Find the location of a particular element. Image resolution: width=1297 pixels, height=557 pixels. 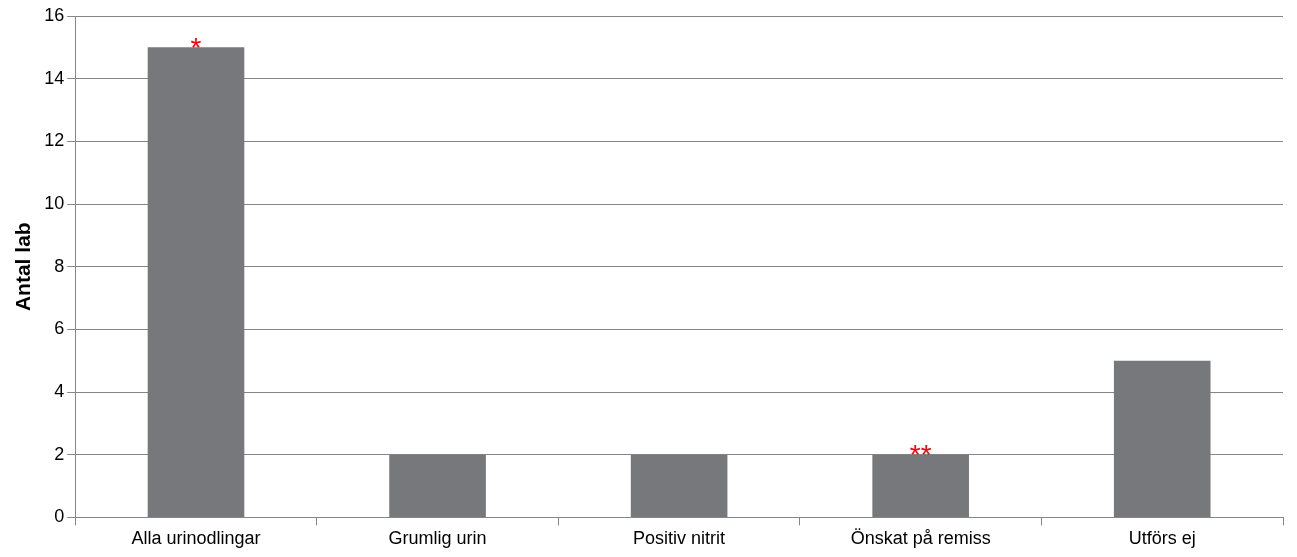

y-axis-title: Antal lab is located at coordinates (23, 267).